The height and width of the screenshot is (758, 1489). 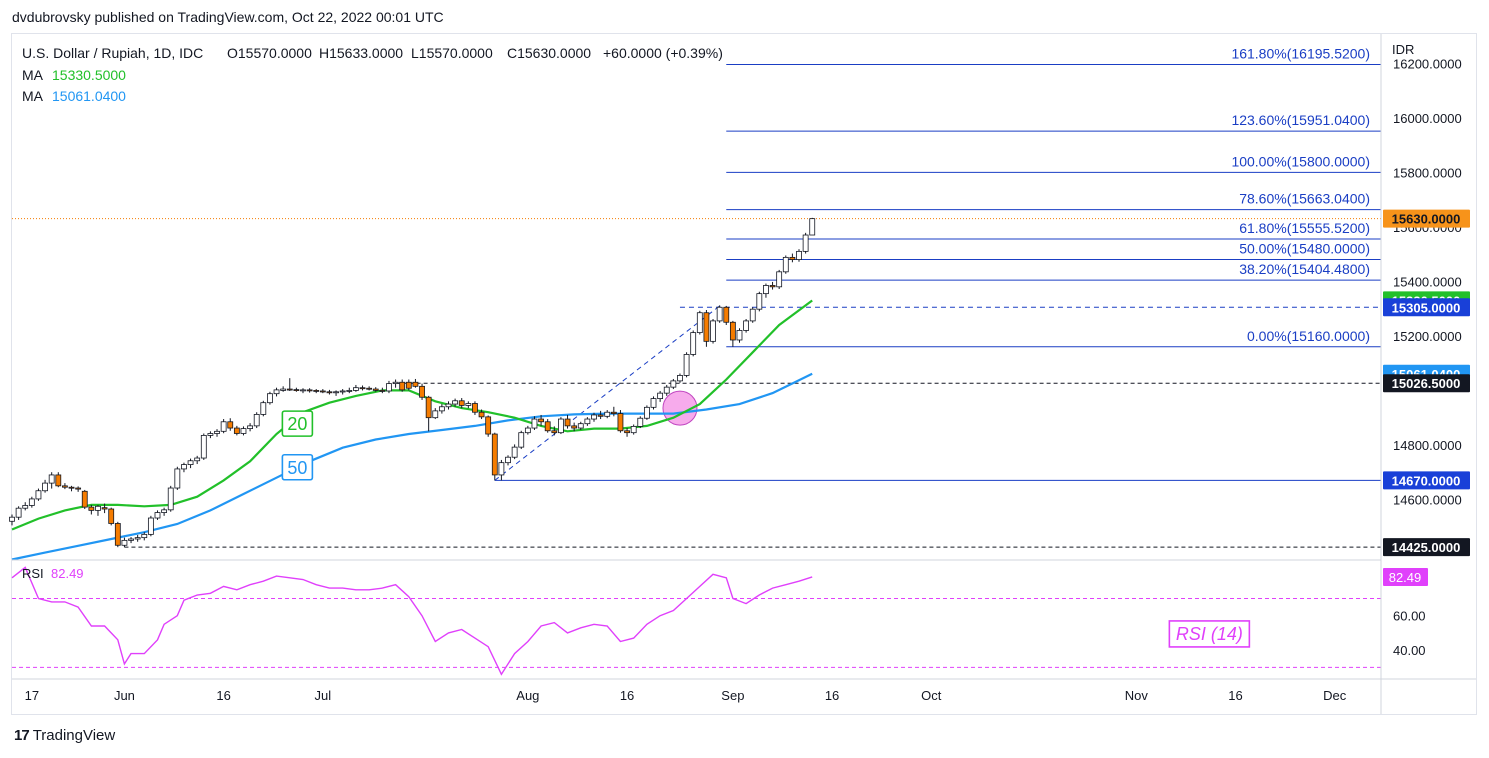 What do you see at coordinates (1427, 118) in the screenshot?
I see `price-tick-1: 16000.0000` at bounding box center [1427, 118].